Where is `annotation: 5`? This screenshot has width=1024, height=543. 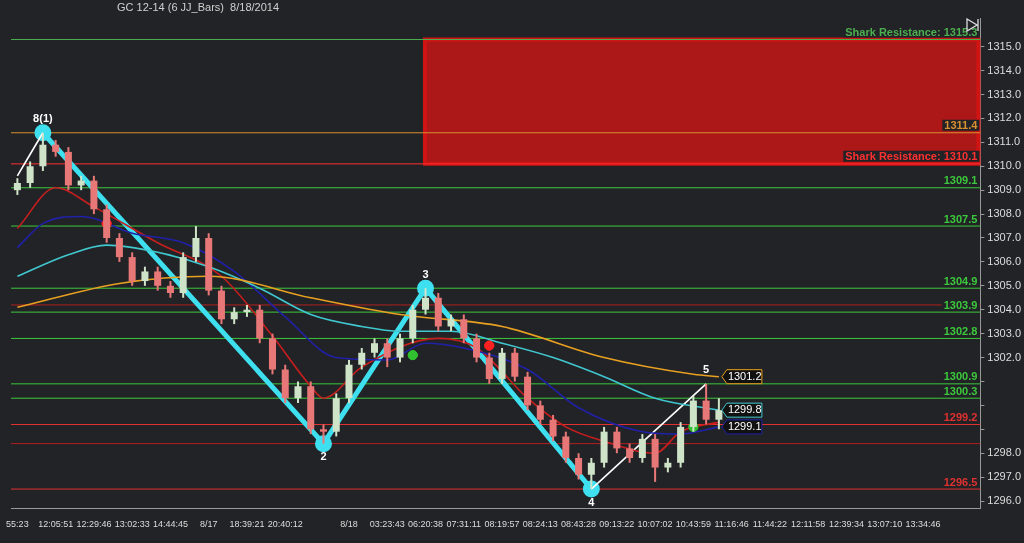
annotation: 5 is located at coordinates (706, 369).